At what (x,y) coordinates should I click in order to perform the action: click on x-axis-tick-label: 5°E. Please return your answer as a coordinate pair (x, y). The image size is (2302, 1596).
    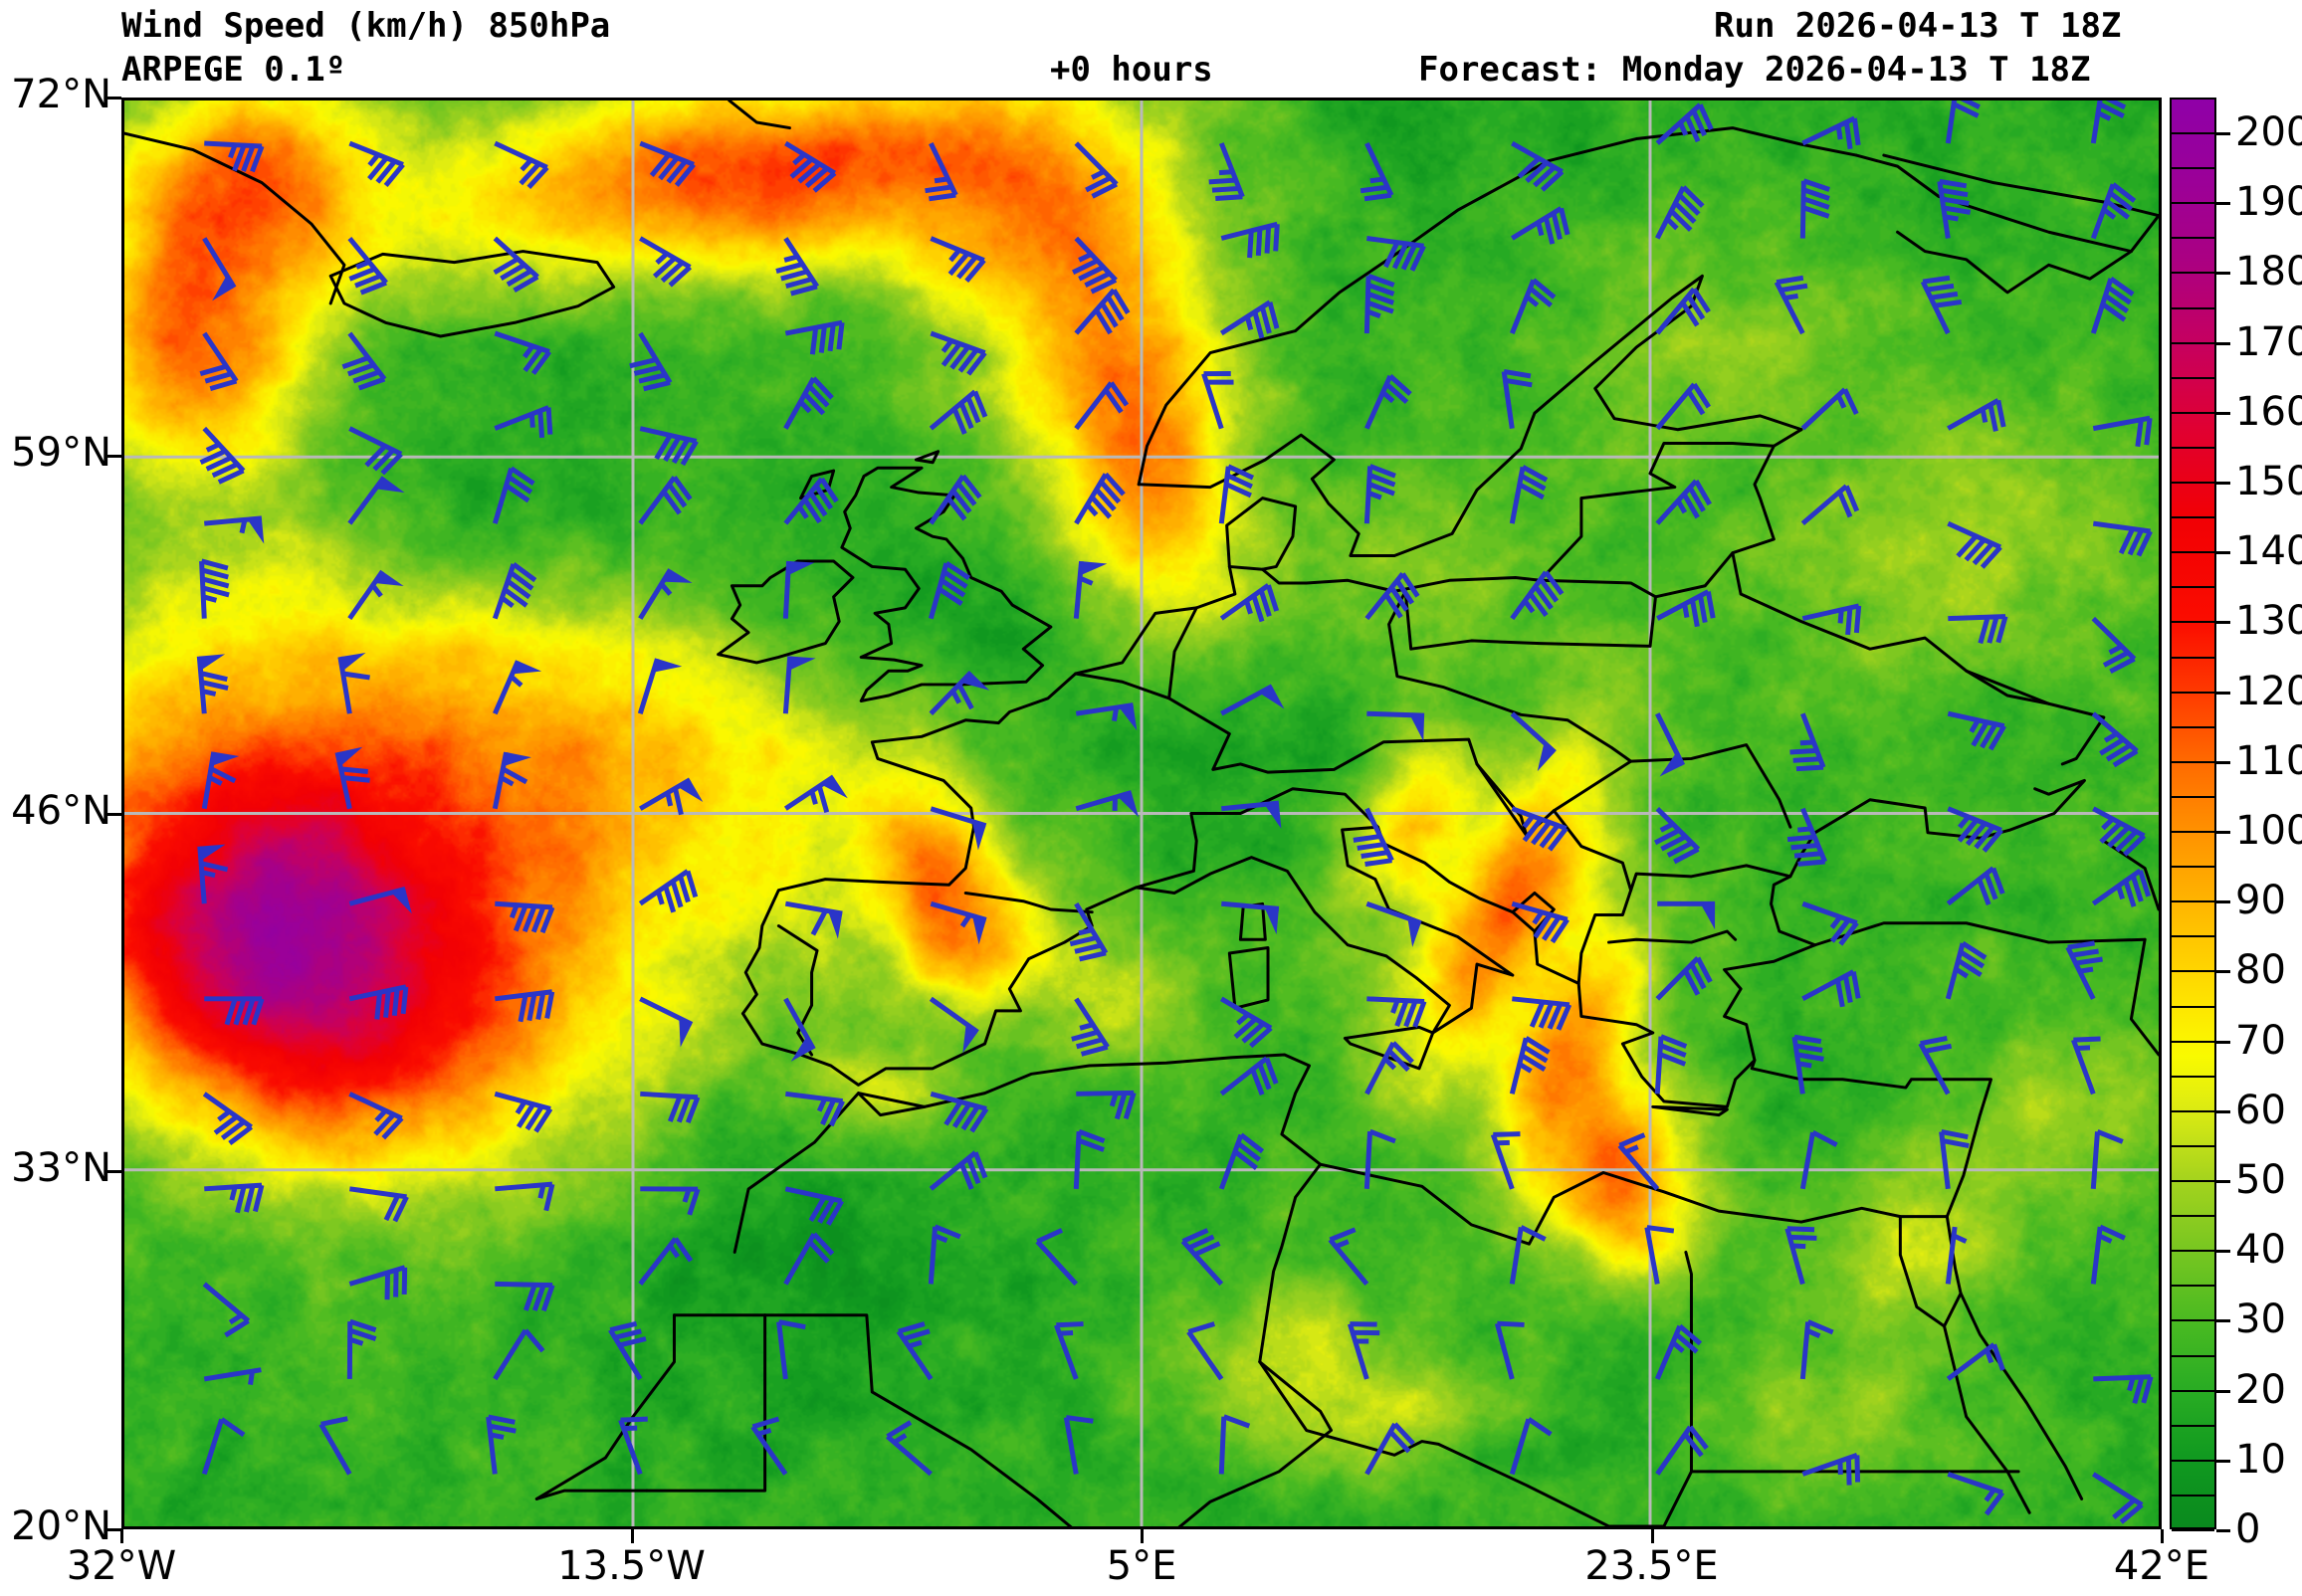
    Looking at the image, I should click on (1141, 1566).